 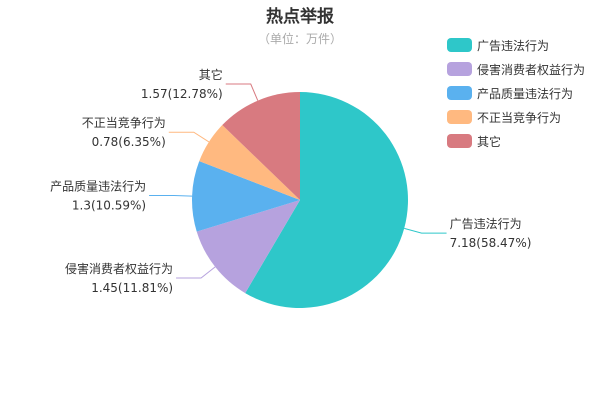 I want to click on chart-title: 热点举报, so click(x=300, y=17).